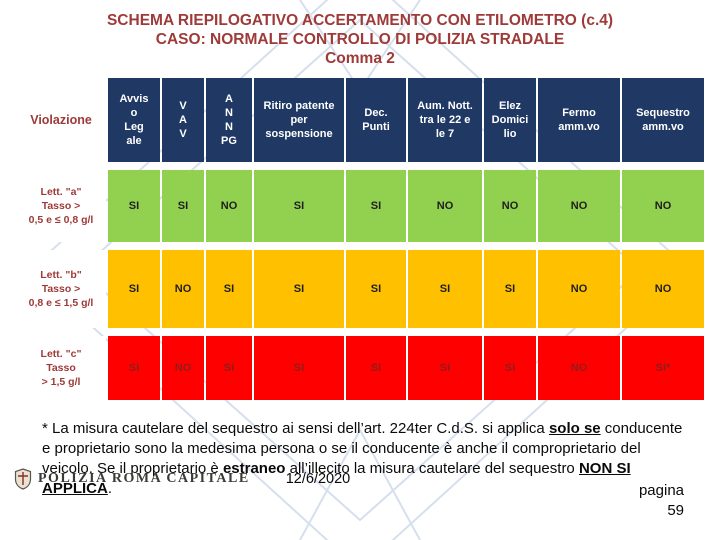  What do you see at coordinates (376, 120) in the screenshot?
I see `column-header: Dec. Punti` at bounding box center [376, 120].